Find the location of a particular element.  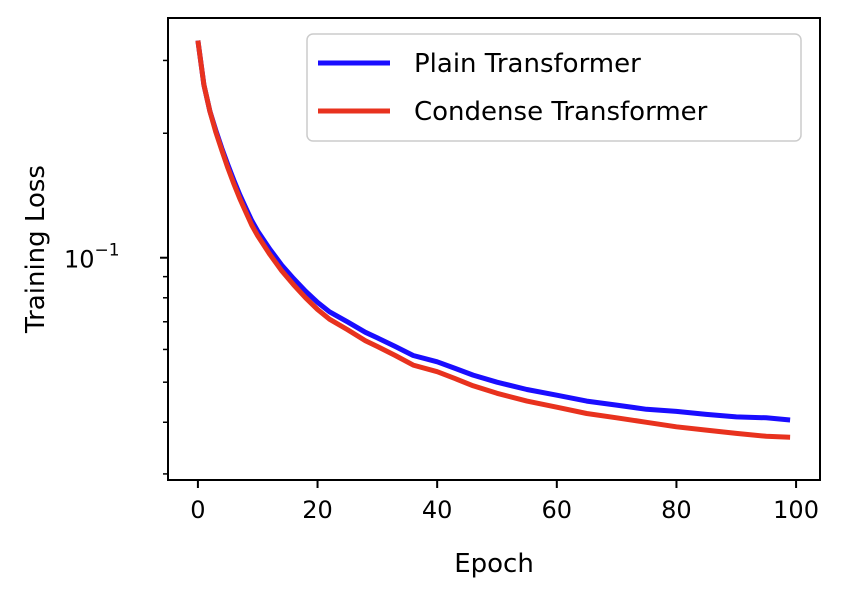

y-tick-label-exponent: −1 is located at coordinates (107, 251).